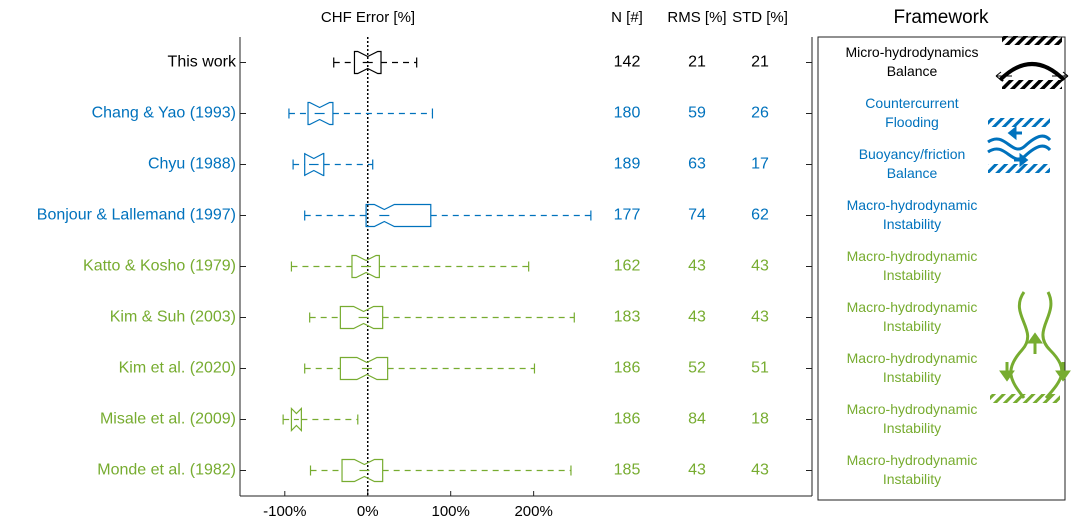 This screenshot has height=523, width=1072. Describe the element at coordinates (760, 419) in the screenshot. I see `table-cell: 18` at that location.